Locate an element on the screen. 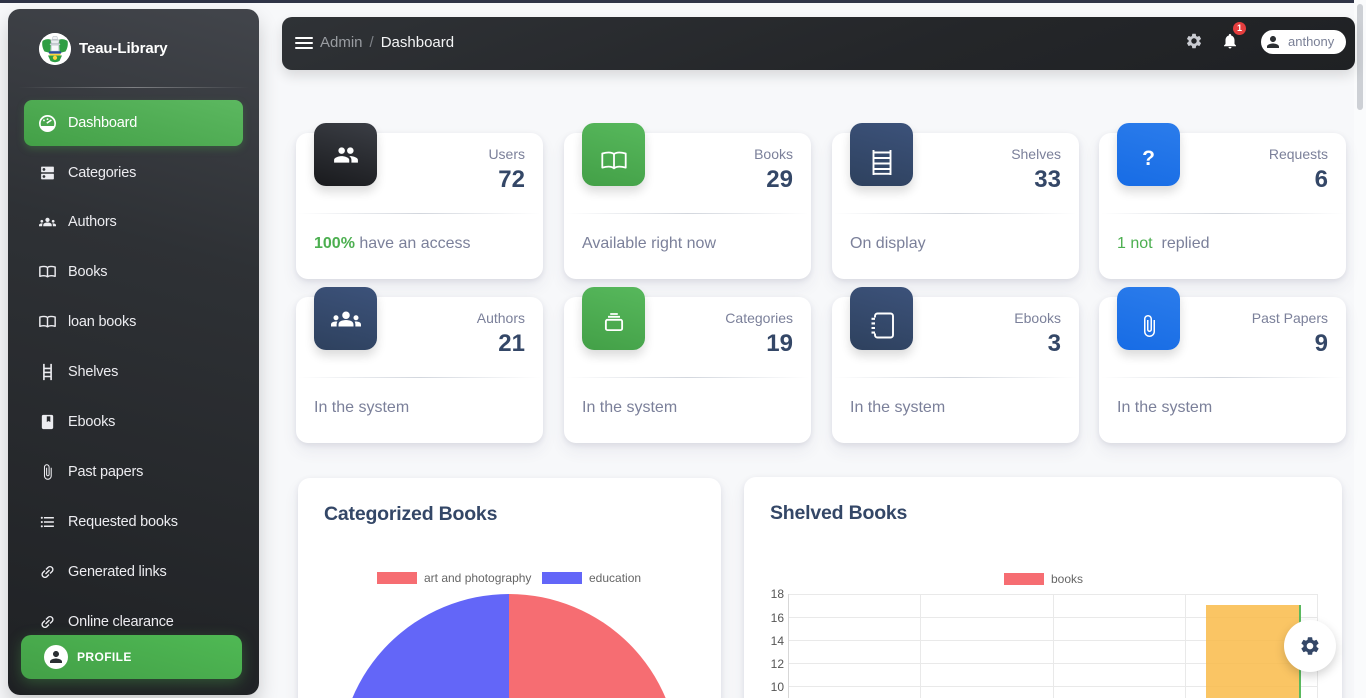 The height and width of the screenshot is (698, 1366). svg-text: 18 is located at coordinates (778, 594).